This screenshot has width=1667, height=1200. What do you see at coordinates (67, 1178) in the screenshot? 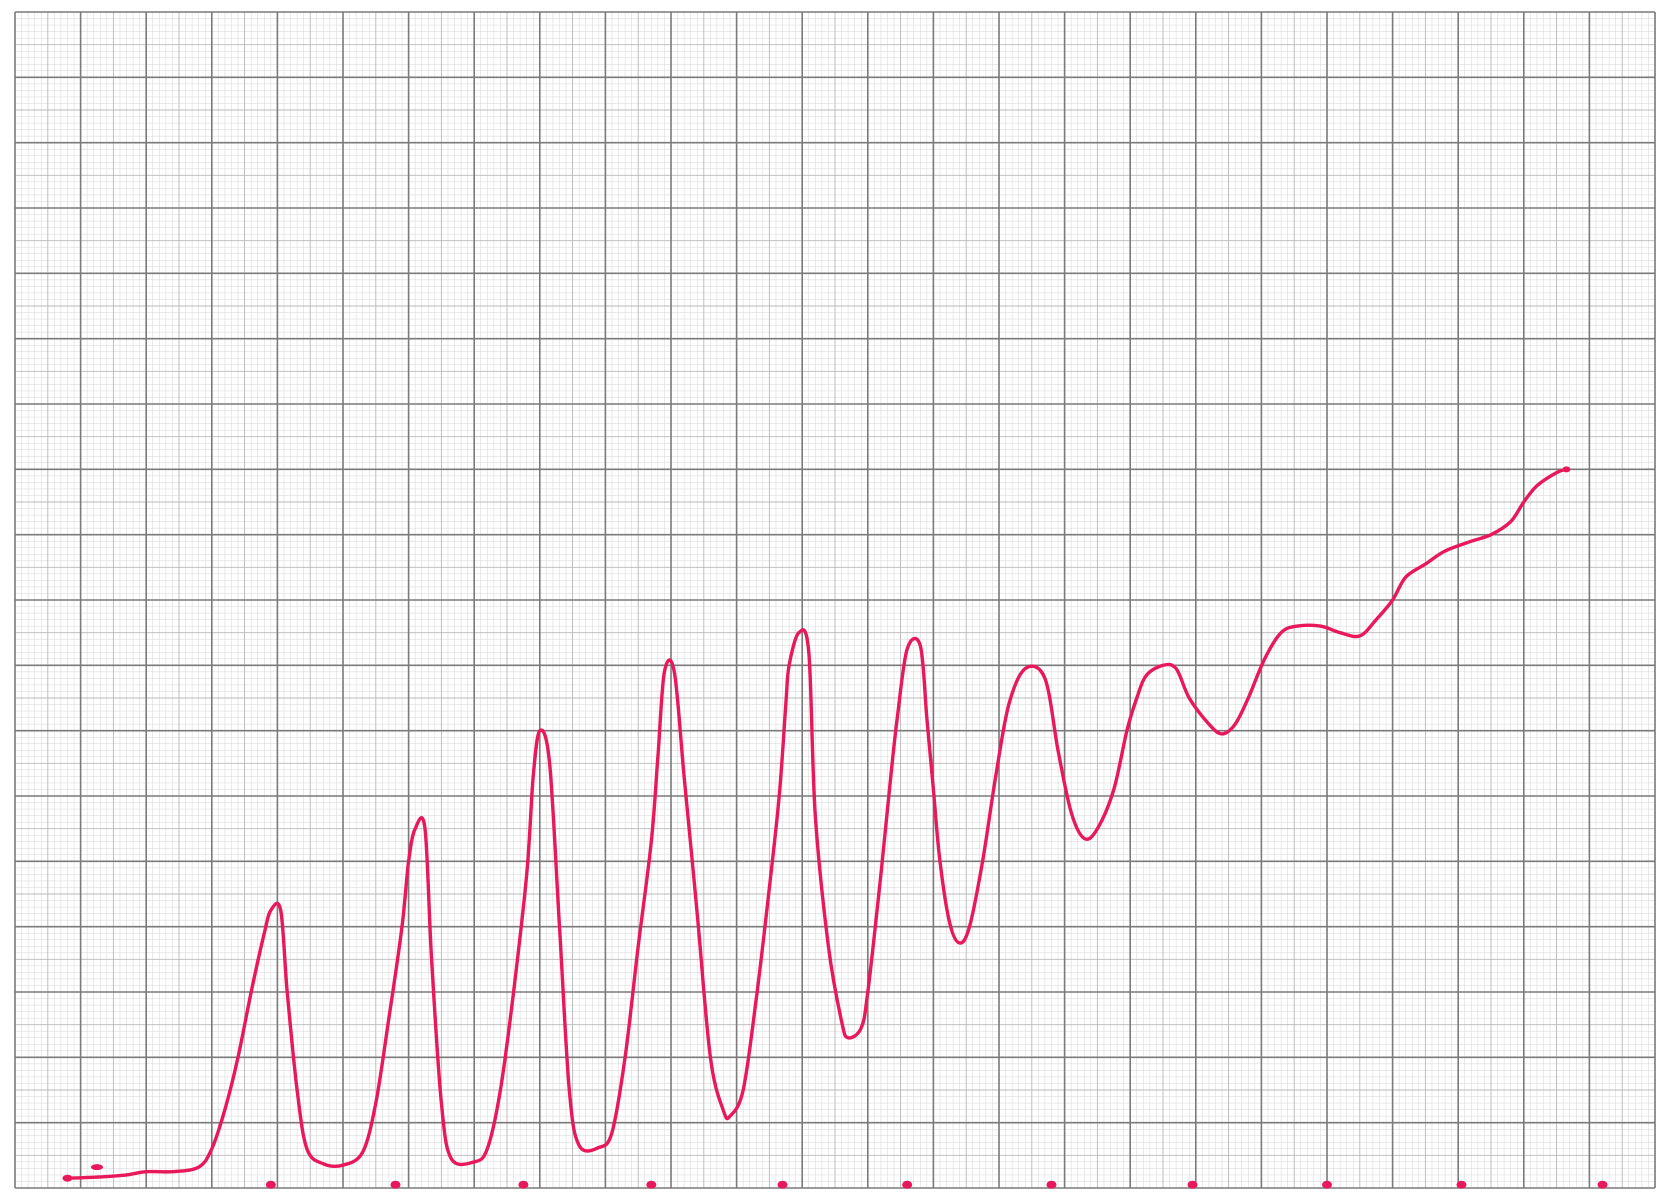
I see `trace-start-point` at bounding box center [67, 1178].